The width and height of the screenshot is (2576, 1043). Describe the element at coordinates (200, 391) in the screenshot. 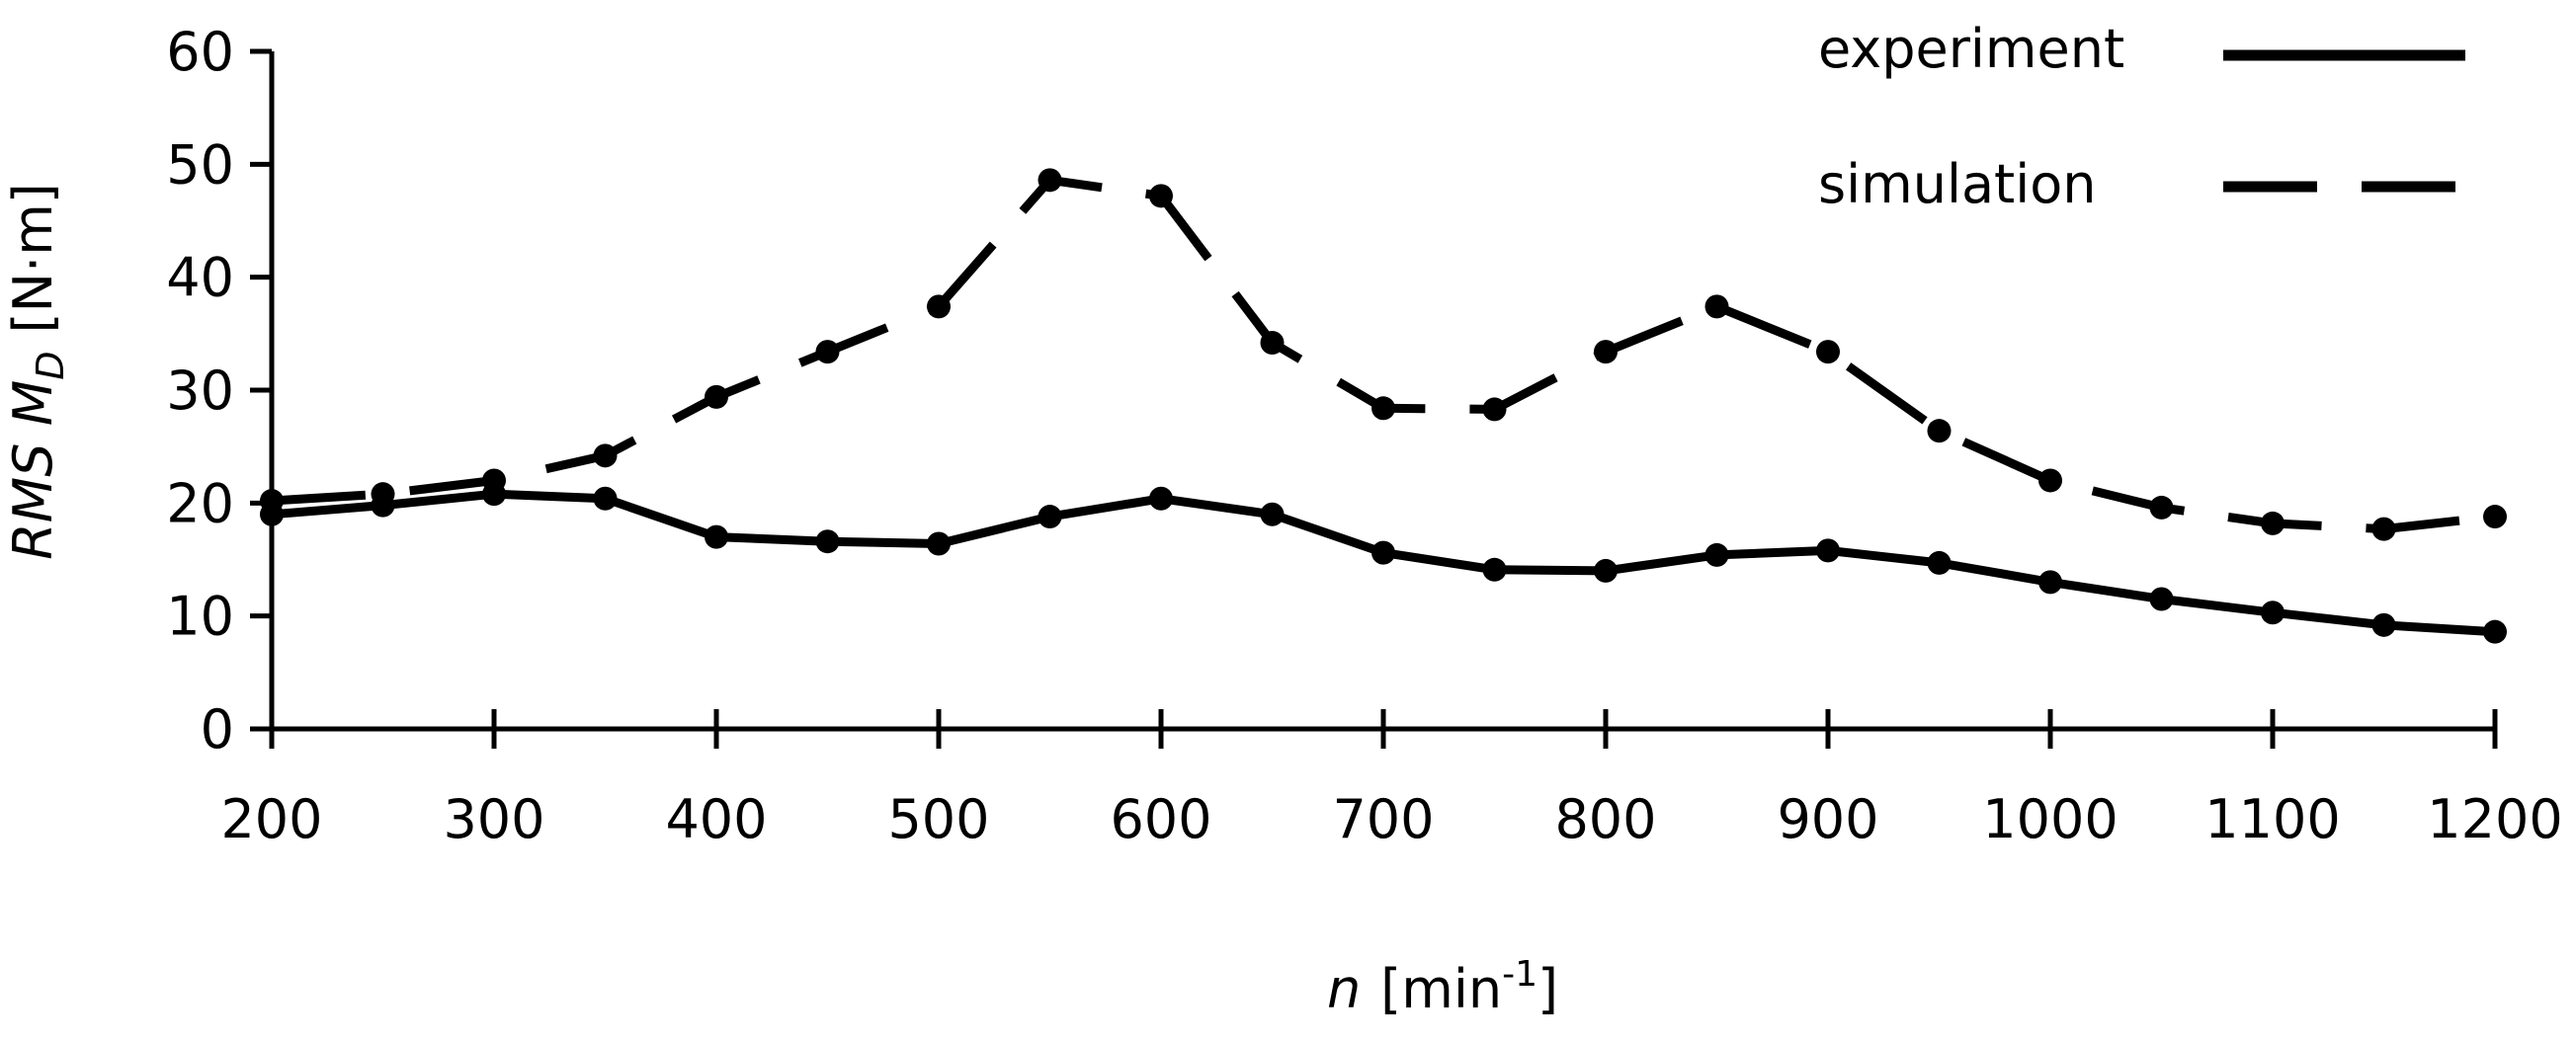

I see `y-tick-label: 30` at that location.